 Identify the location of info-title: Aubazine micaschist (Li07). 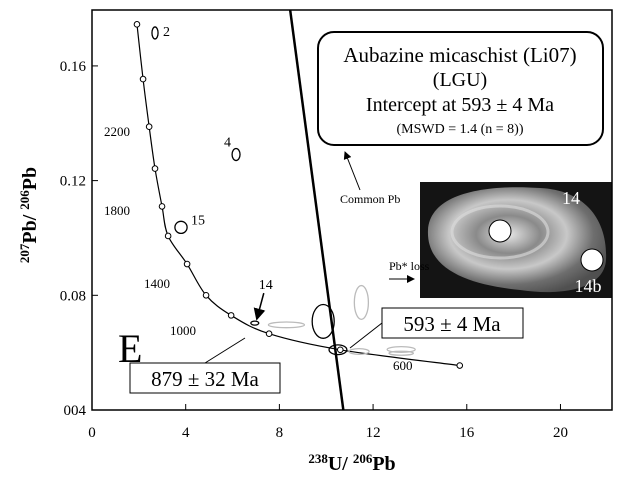
(459, 55).